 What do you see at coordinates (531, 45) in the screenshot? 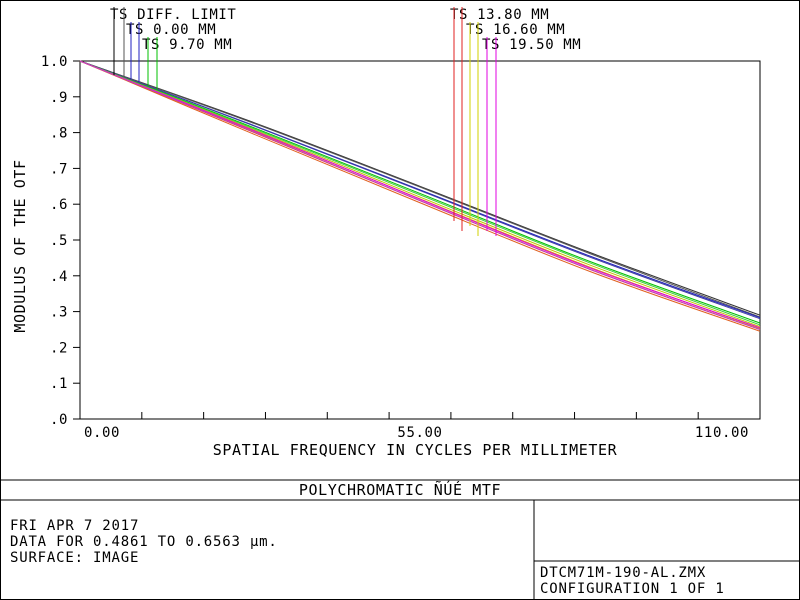
I see `legend-label: TS 19.50 MM` at bounding box center [531, 45].